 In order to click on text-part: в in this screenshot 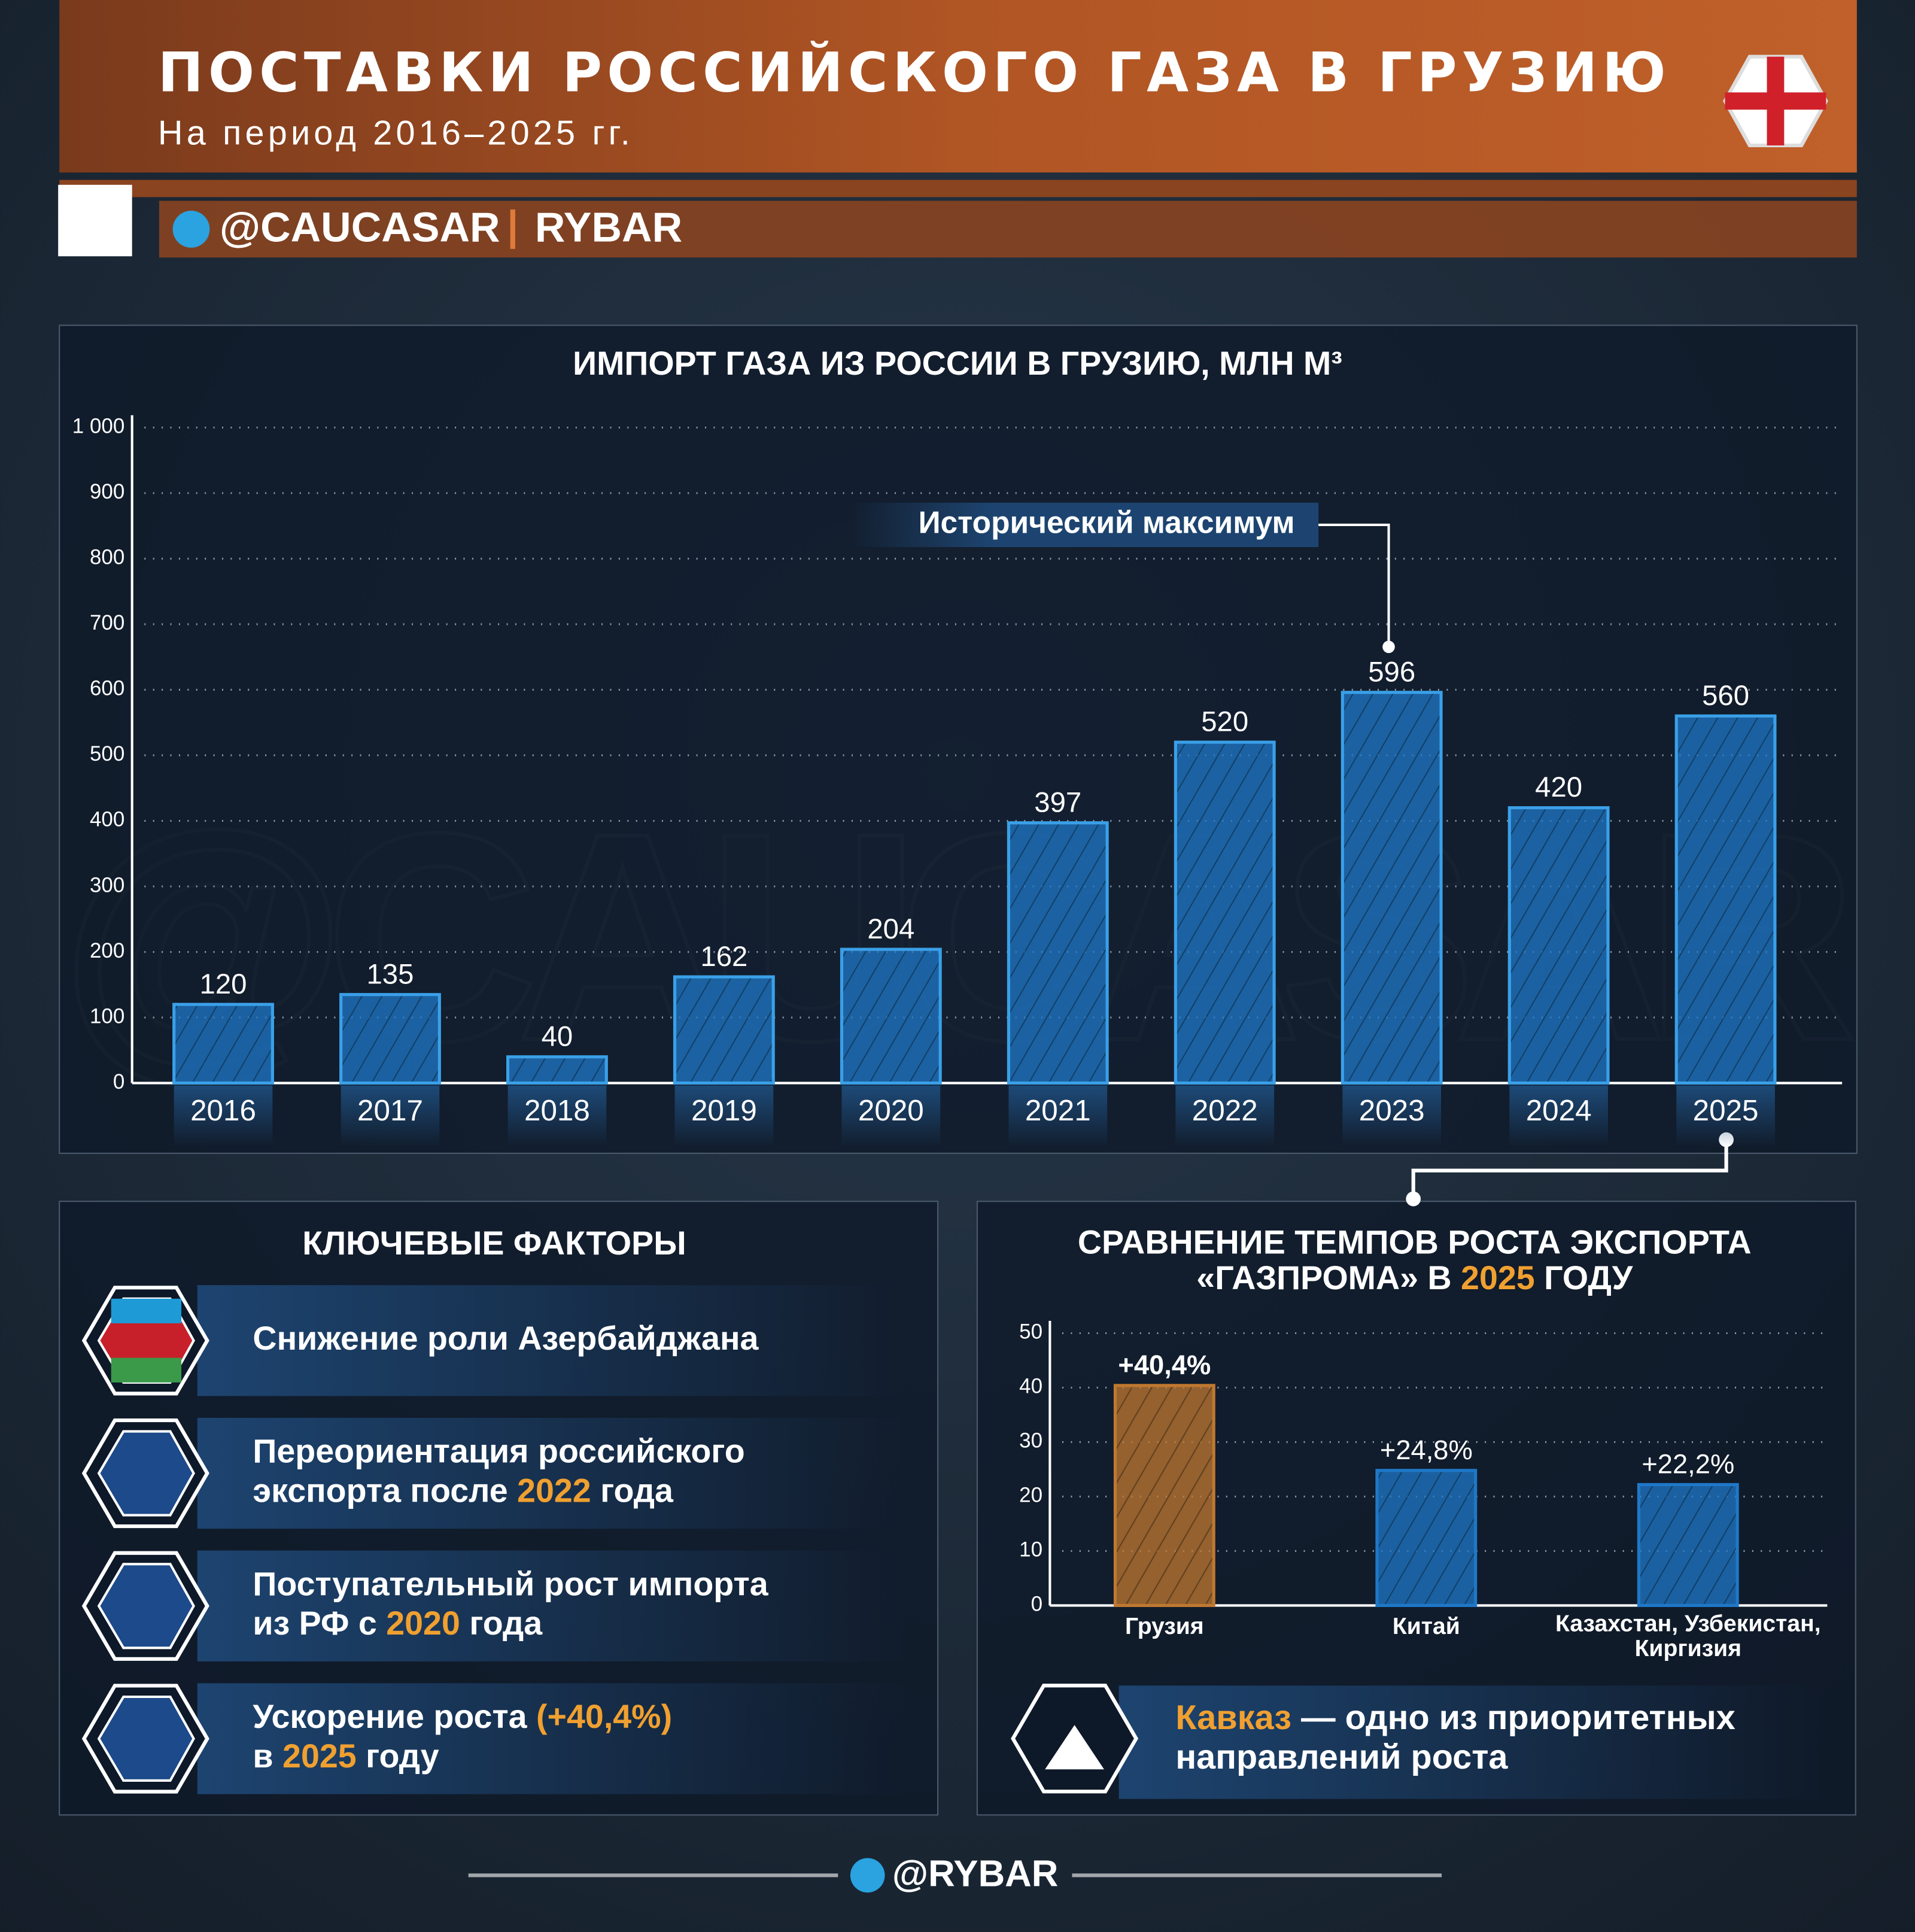, I will do `click(267, 1756)`.